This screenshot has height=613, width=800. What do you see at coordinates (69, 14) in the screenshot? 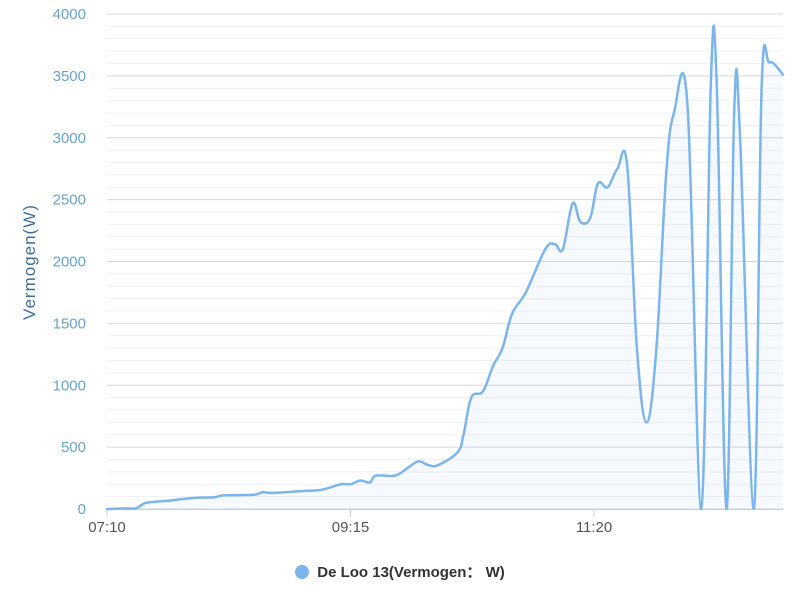
I see `y-tick-label: 4000` at bounding box center [69, 14].